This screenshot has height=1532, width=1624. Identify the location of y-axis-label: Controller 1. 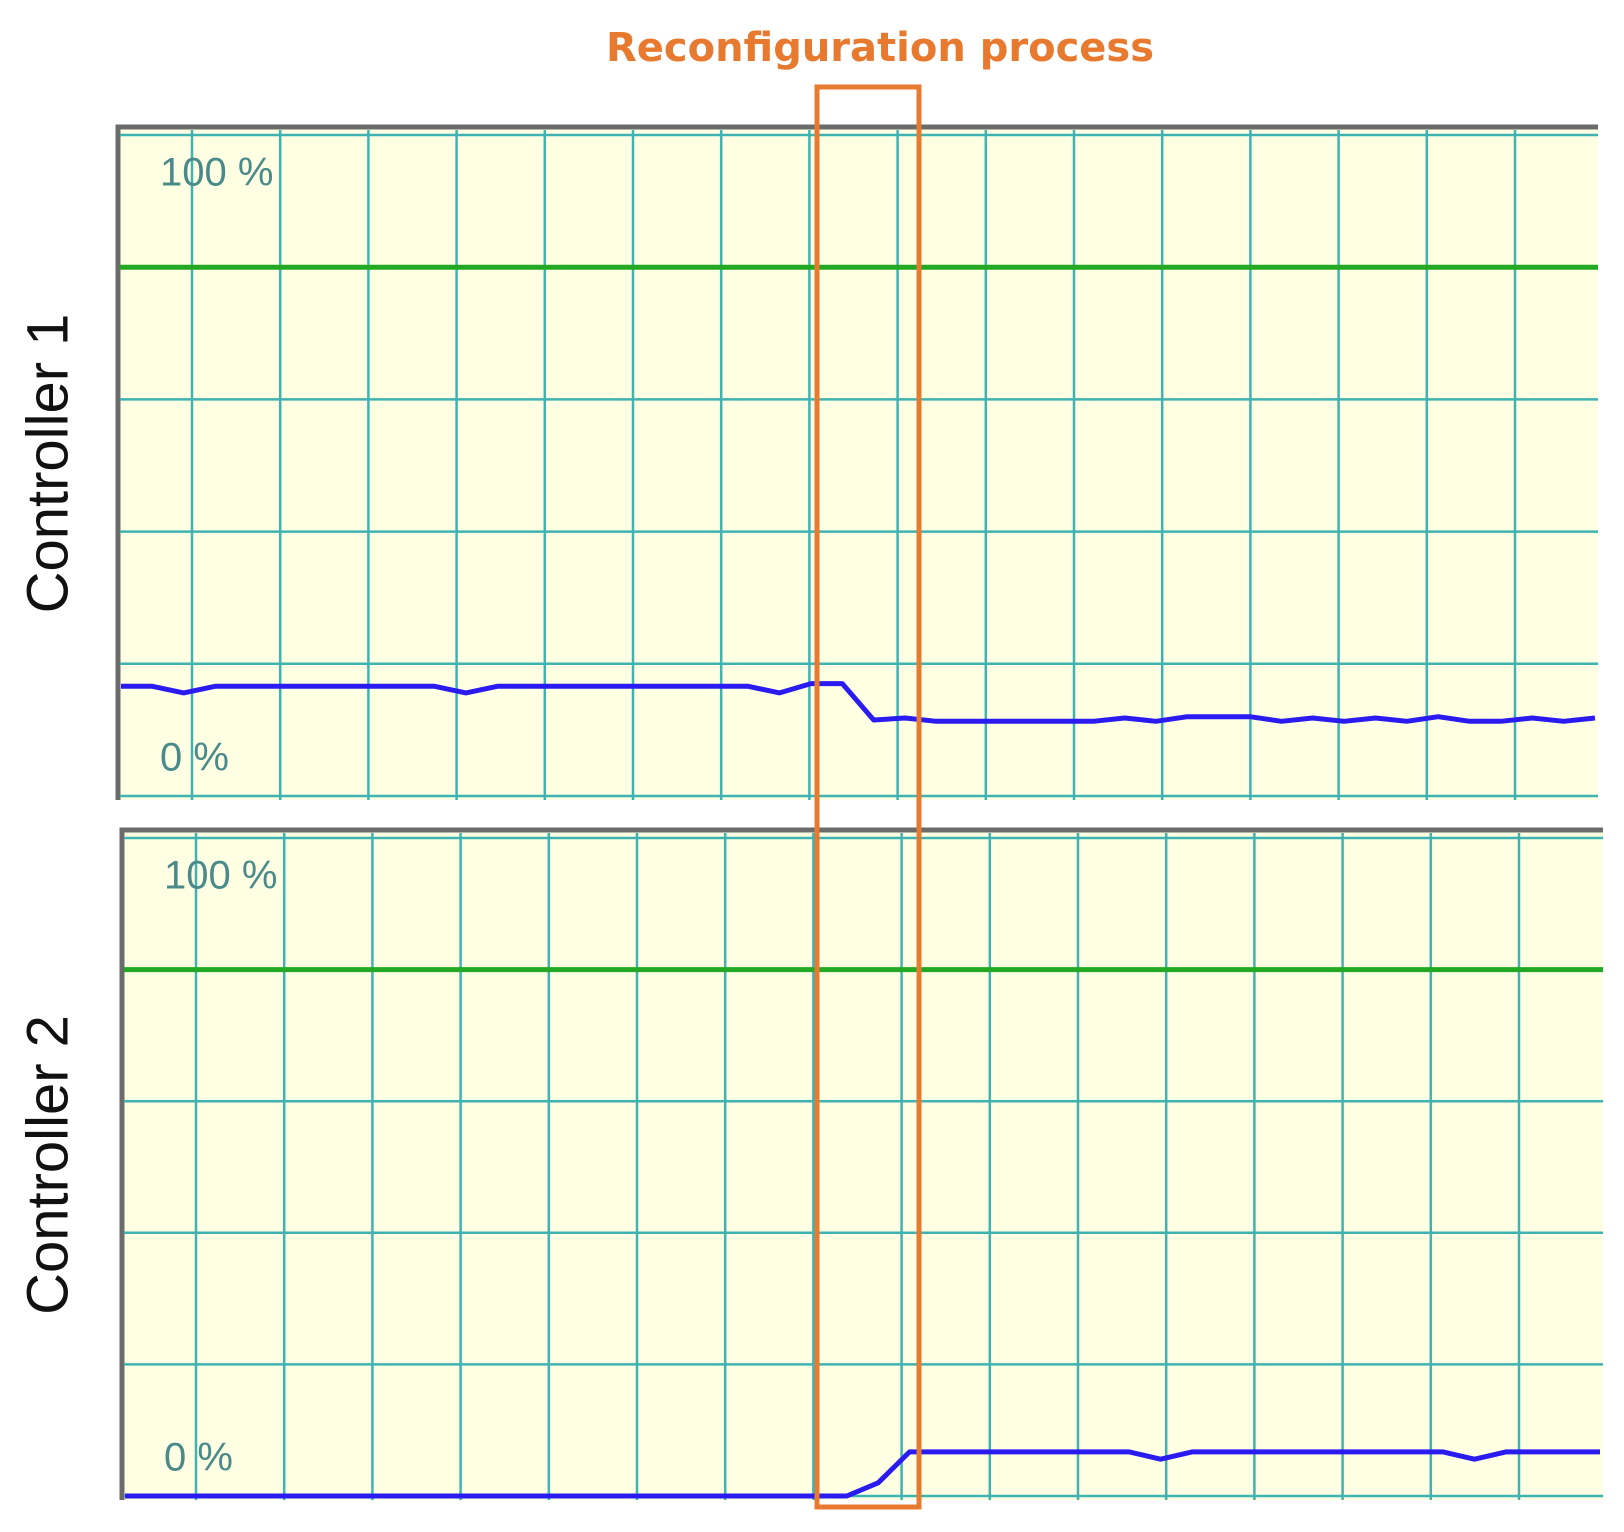
(47, 464).